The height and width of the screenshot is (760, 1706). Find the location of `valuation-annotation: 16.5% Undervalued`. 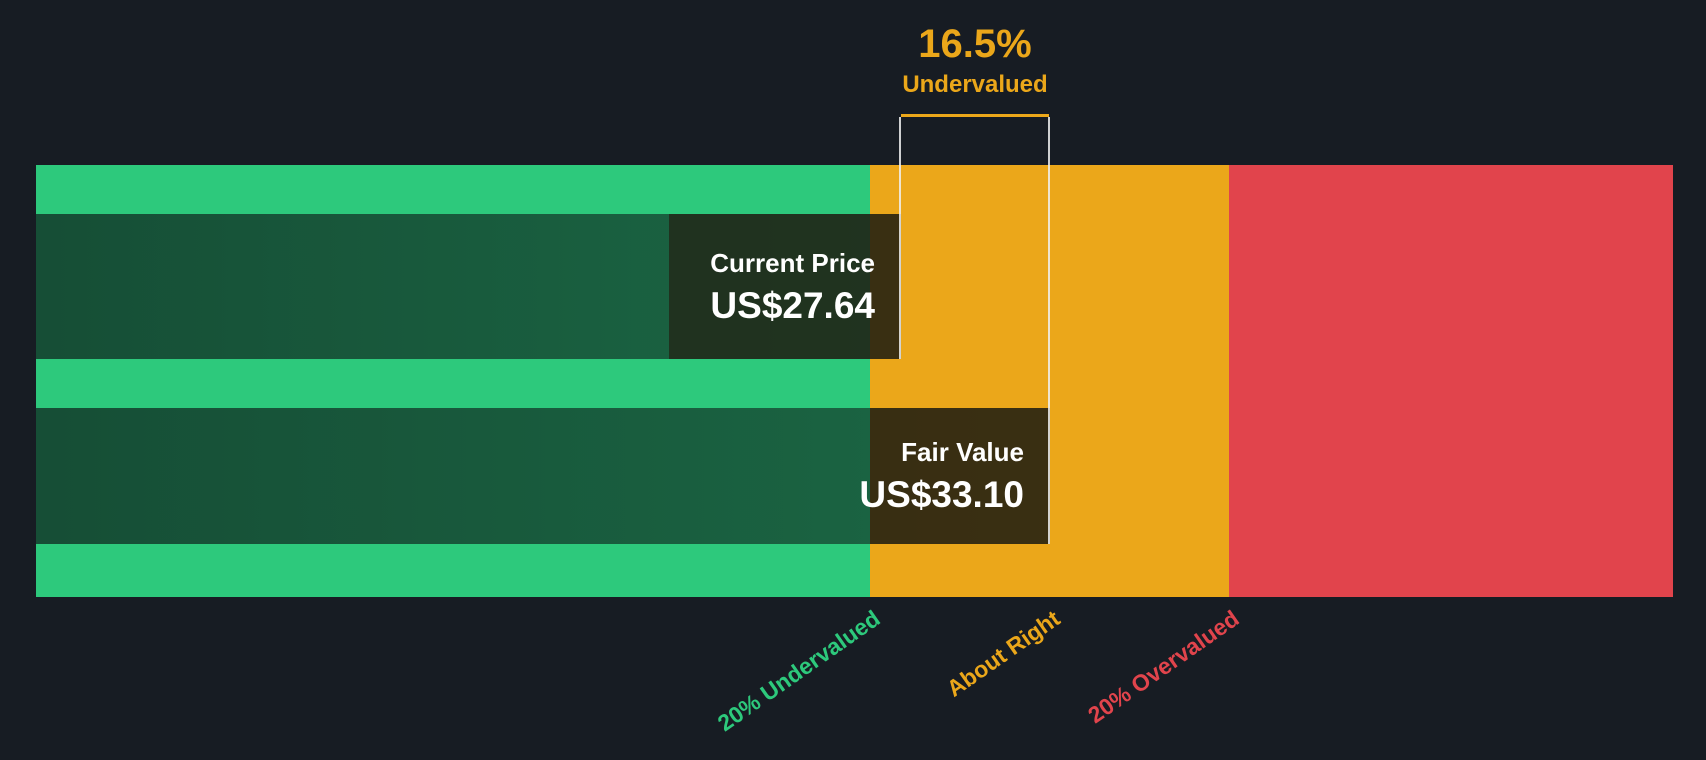

valuation-annotation: 16.5% Undervalued is located at coordinates (975, 60).